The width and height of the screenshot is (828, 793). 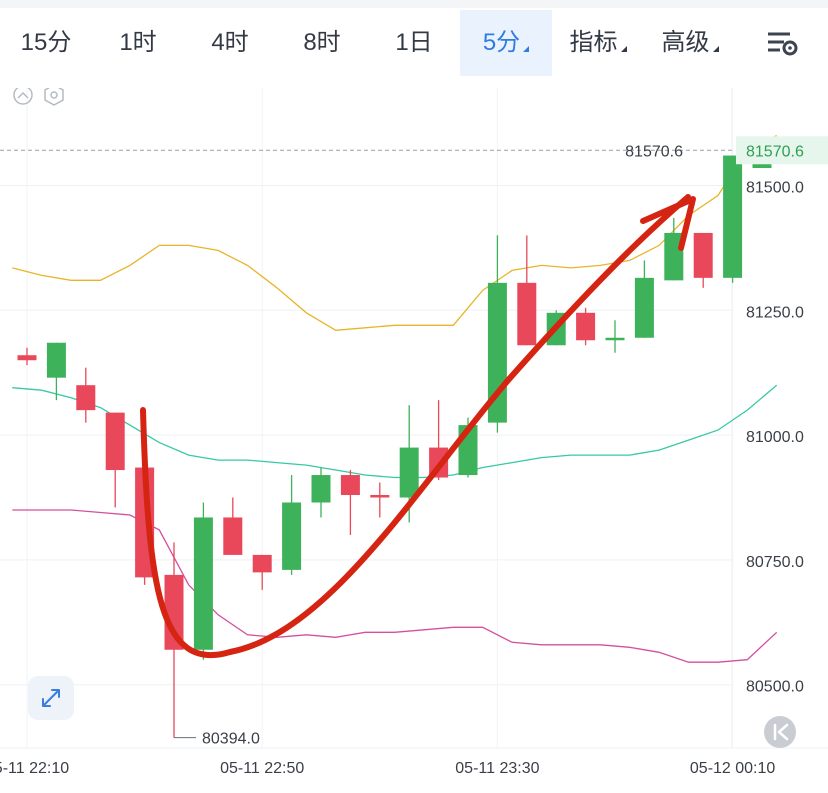 What do you see at coordinates (414, 4) in the screenshot?
I see `status-strip` at bounding box center [414, 4].